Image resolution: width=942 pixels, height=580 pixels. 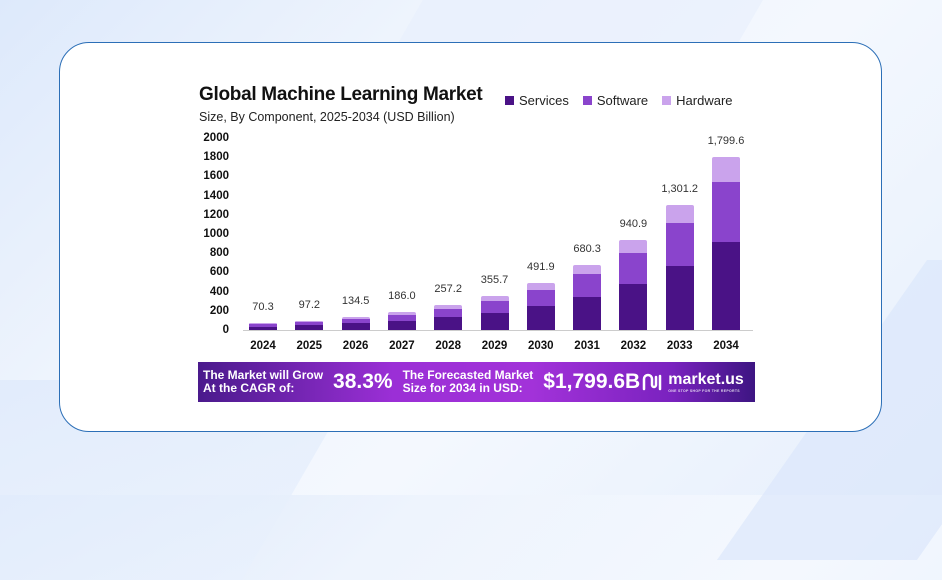 What do you see at coordinates (494, 346) in the screenshot?
I see `x-tick-label: 2029` at bounding box center [494, 346].